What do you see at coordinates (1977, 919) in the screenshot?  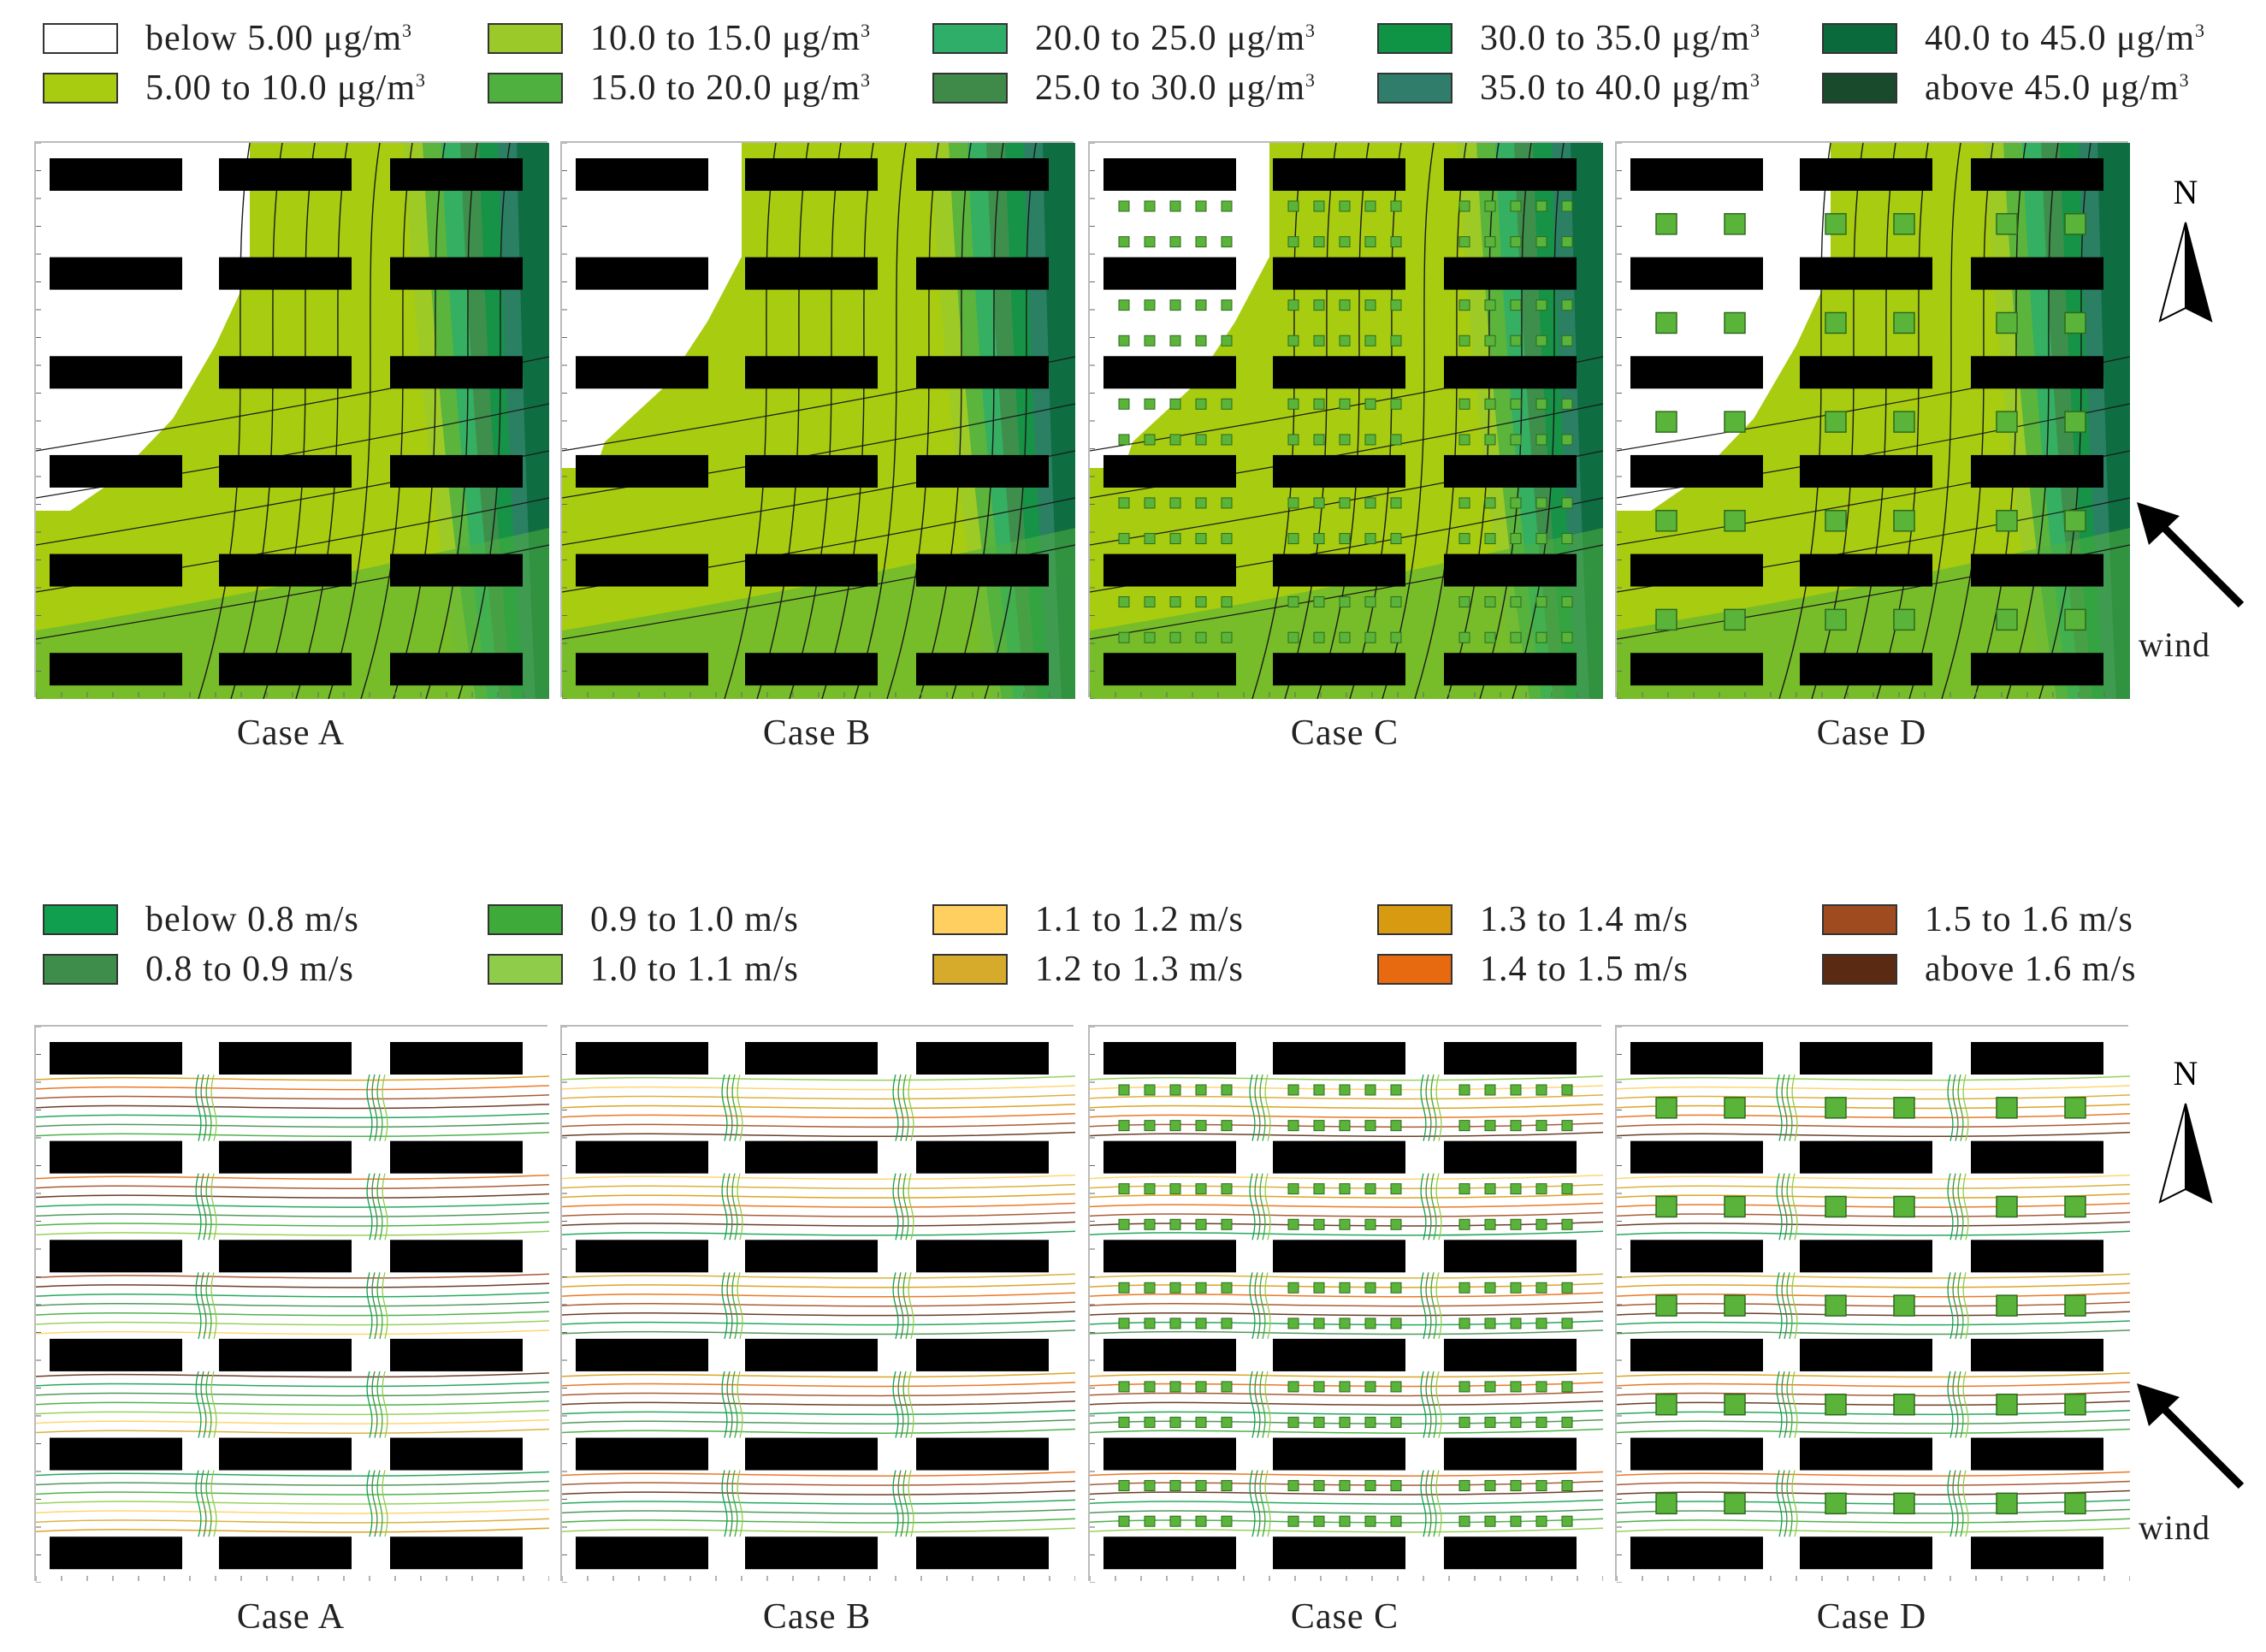 I see `wind-legend-item: 1.5 to 1.6 m/s` at bounding box center [1977, 919].